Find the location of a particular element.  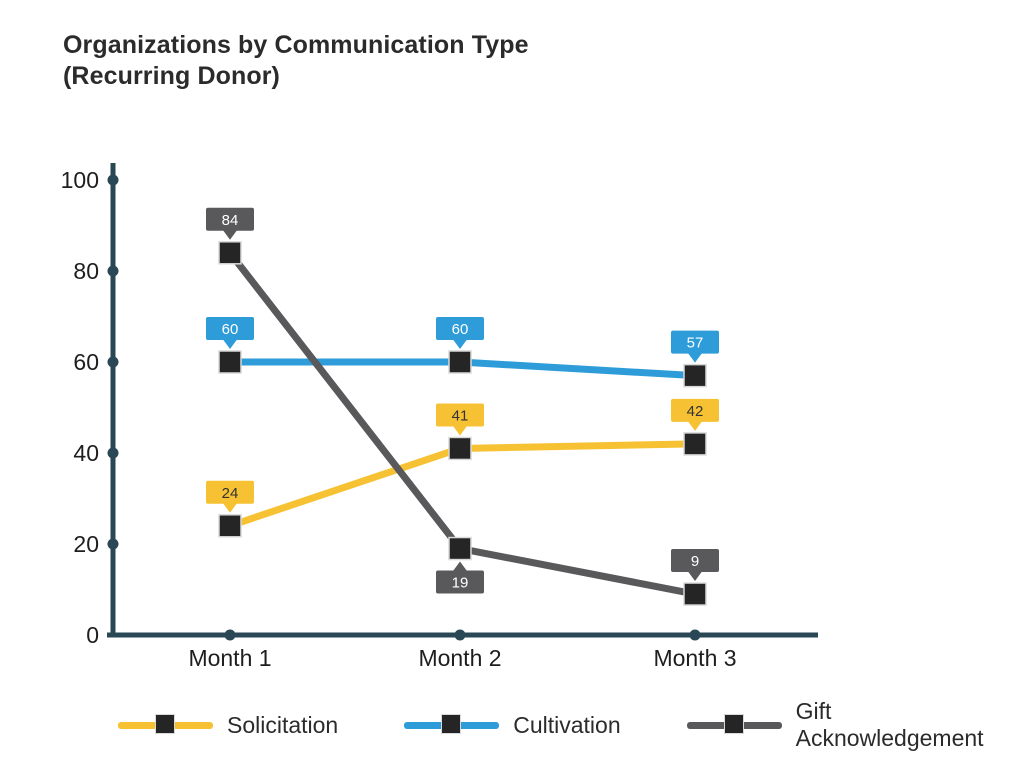

chart-title-line2: (Recurring Donor) is located at coordinates (171, 76).